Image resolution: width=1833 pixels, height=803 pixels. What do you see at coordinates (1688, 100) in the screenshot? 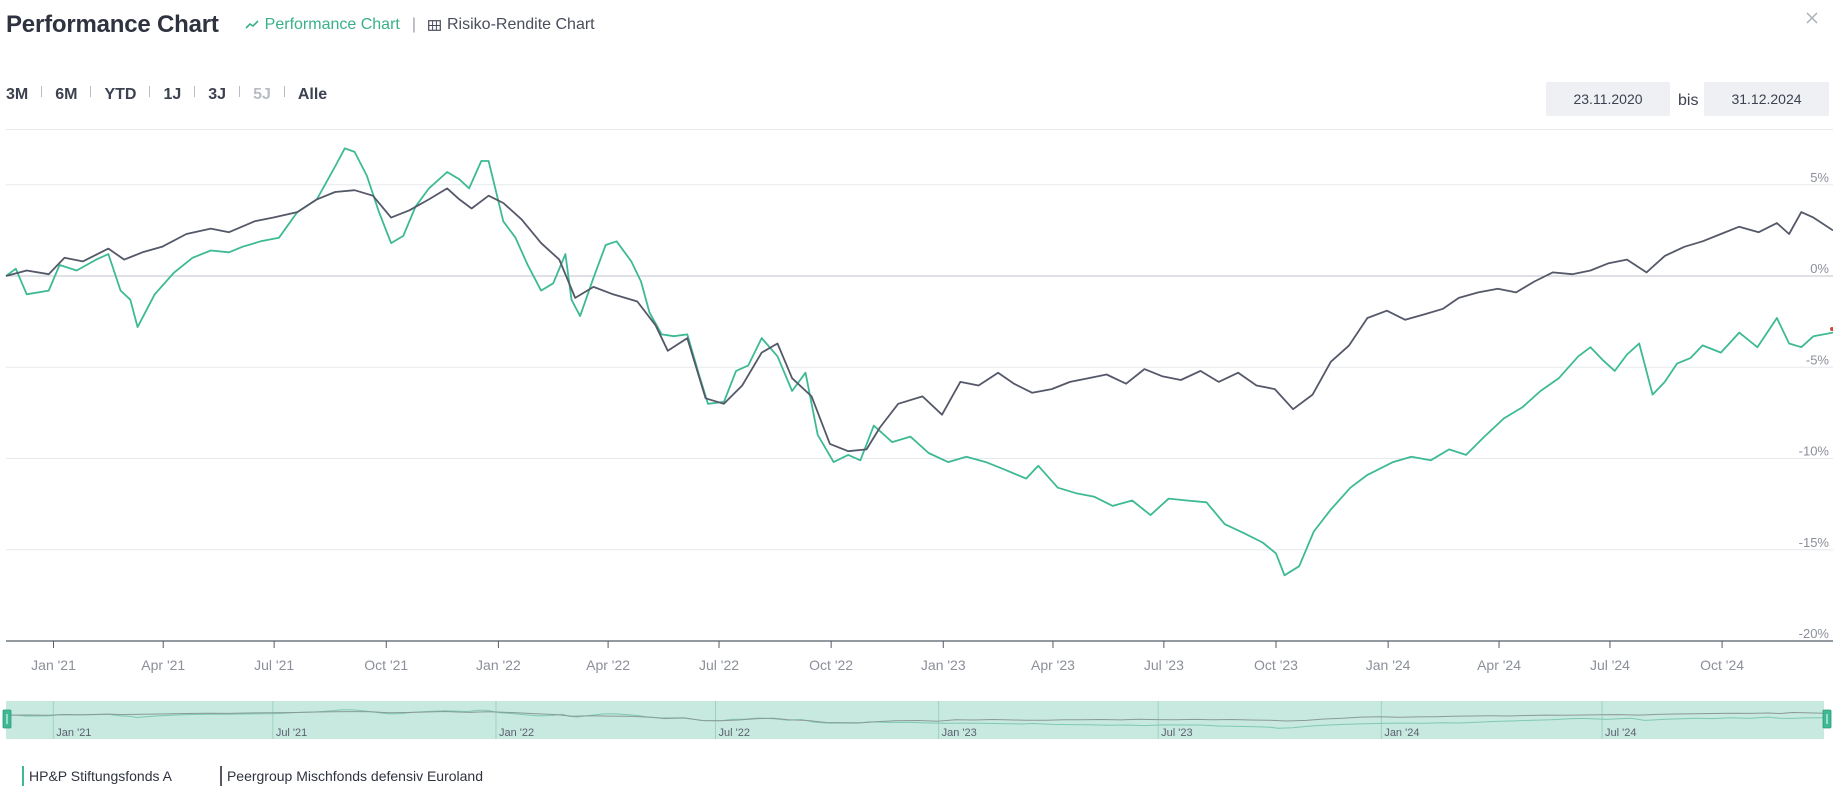
I see `date-range-separator: bis` at bounding box center [1688, 100].